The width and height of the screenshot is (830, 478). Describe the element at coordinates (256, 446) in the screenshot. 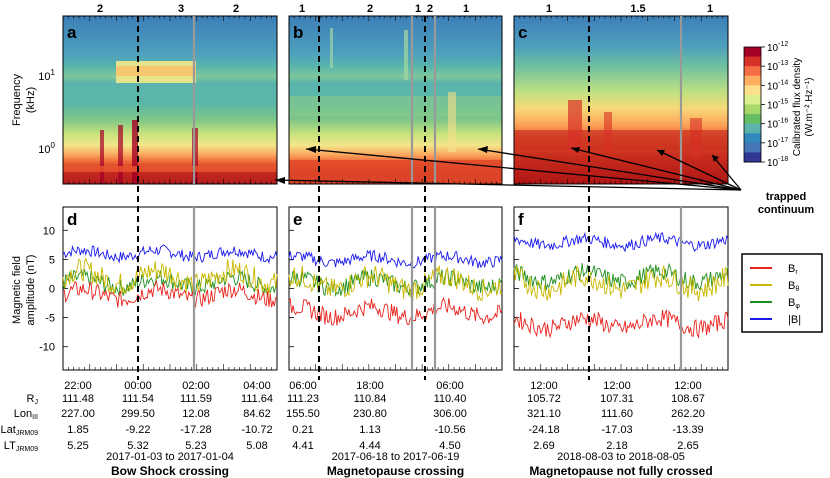

I see `lt-value: 5.08` at that location.